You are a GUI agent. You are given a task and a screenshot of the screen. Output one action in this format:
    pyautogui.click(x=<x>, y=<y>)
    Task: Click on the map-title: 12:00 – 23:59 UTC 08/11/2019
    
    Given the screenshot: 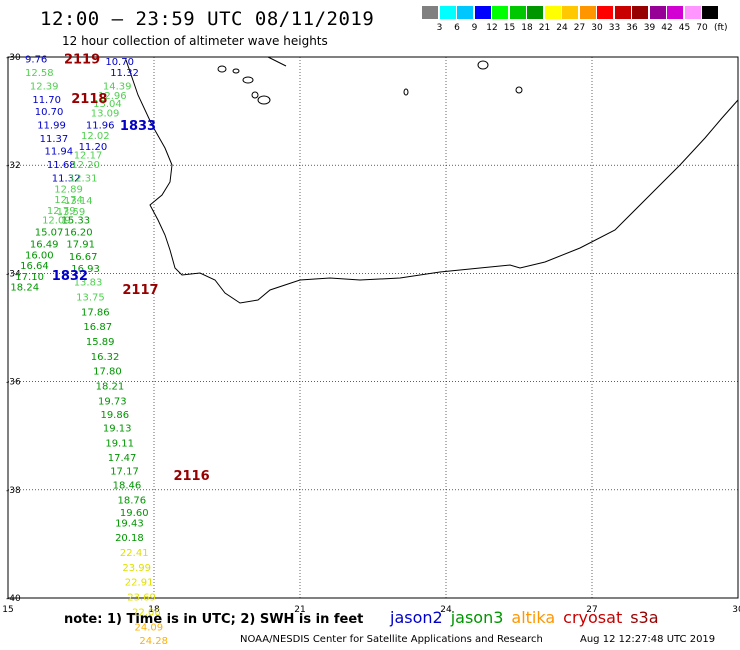 What is the action you would take?
    pyautogui.click(x=207, y=19)
    